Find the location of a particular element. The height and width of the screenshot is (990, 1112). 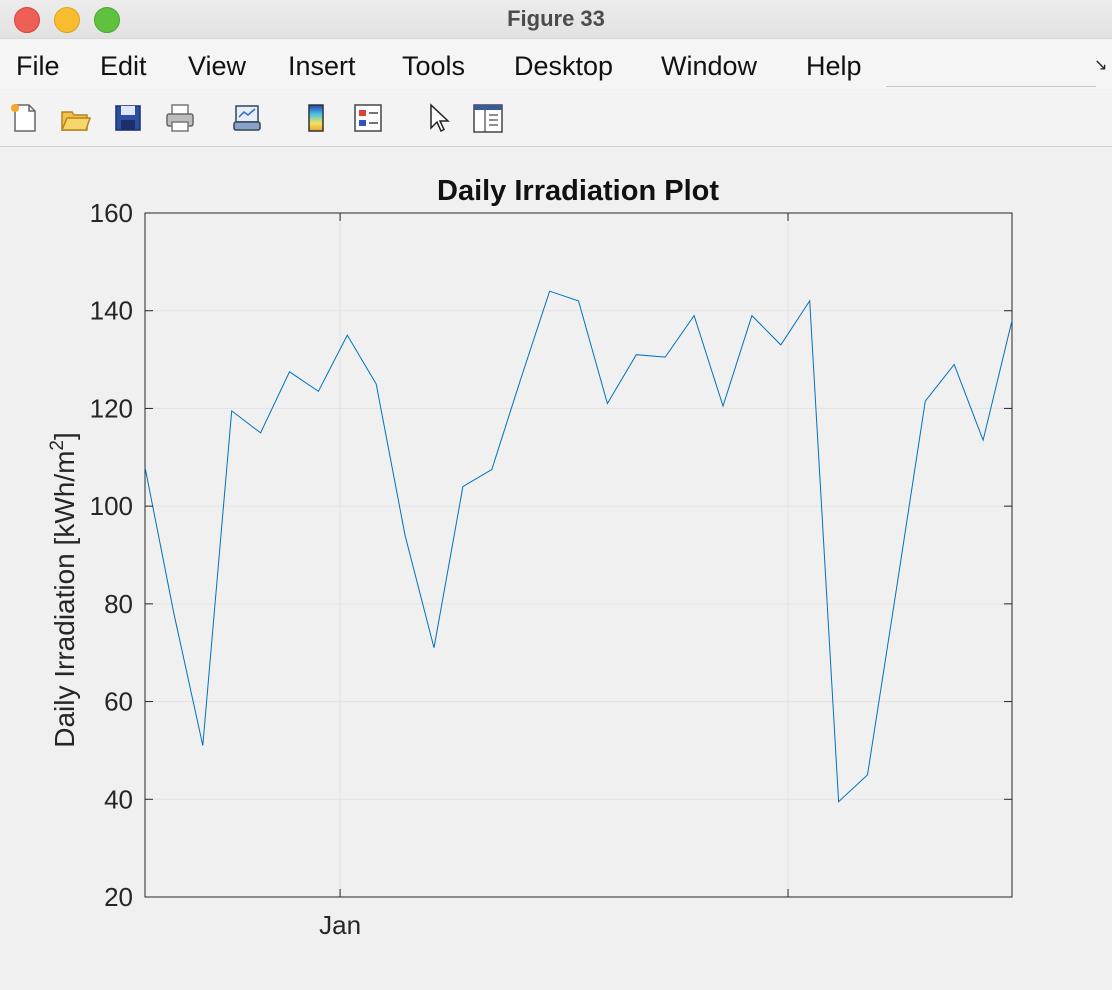

y-tick-label: 60 is located at coordinates (118, 702).